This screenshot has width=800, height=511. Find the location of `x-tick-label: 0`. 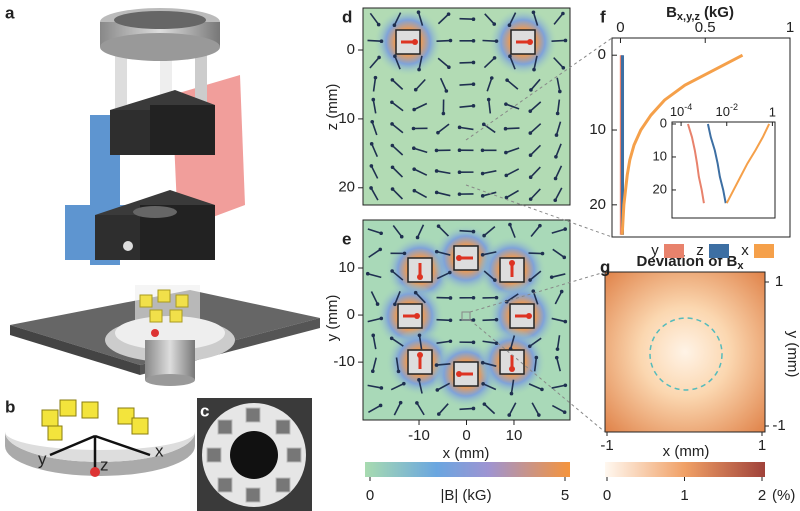

x-tick-label: 0 is located at coordinates (466, 435).